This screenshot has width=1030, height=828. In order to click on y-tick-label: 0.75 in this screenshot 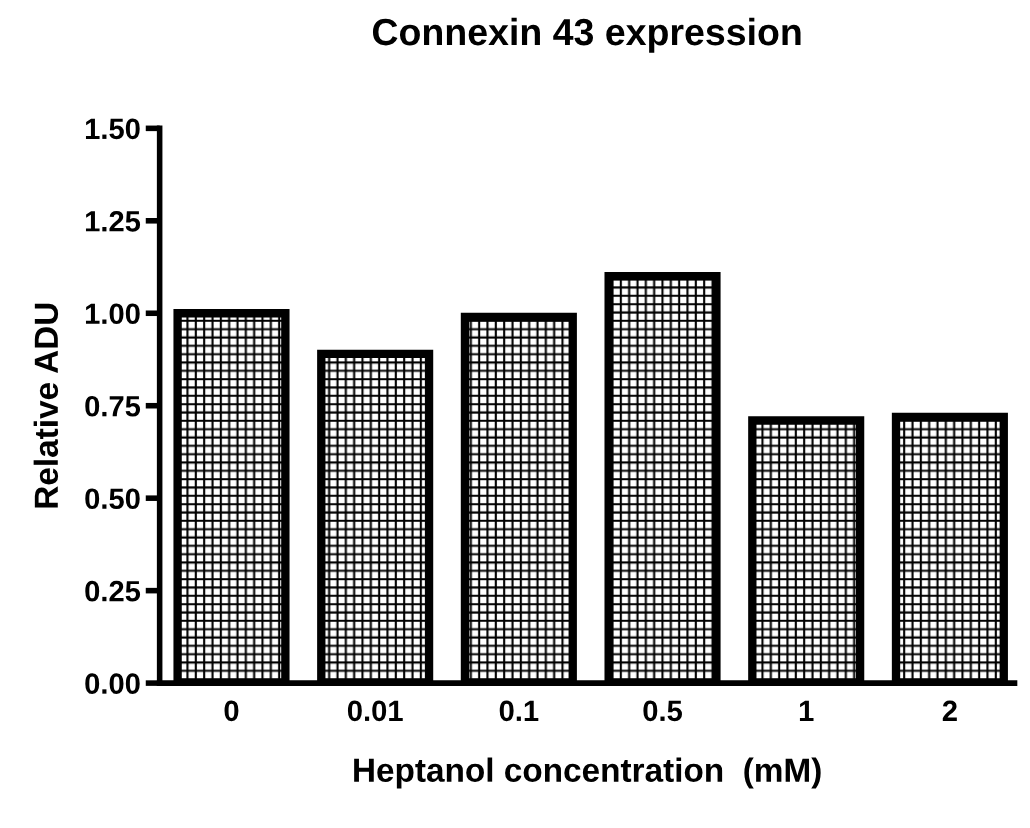, I will do `click(113, 406)`.